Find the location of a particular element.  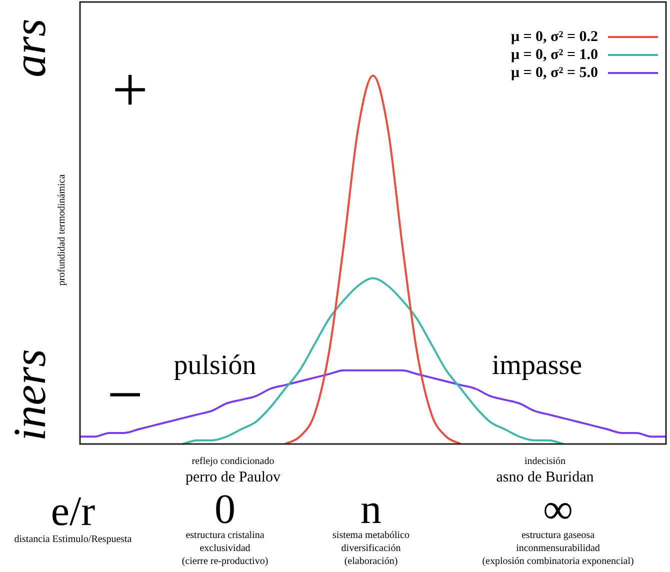

text: perro de Paulov is located at coordinates (233, 478).